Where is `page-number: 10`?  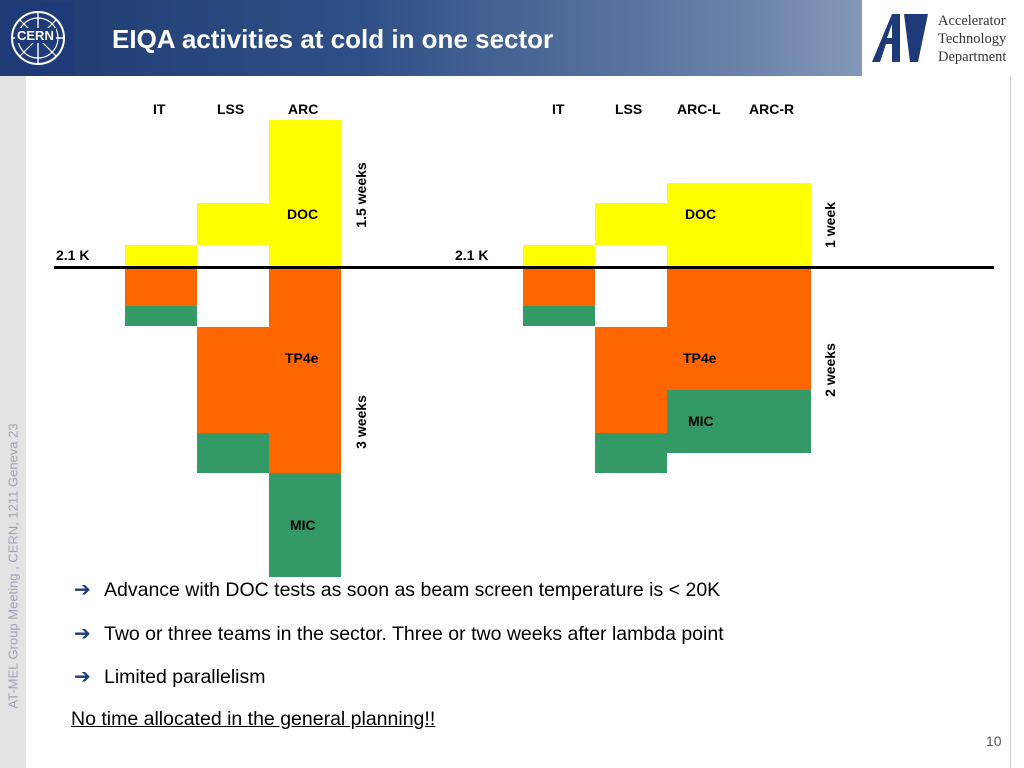
page-number: 10 is located at coordinates (994, 741).